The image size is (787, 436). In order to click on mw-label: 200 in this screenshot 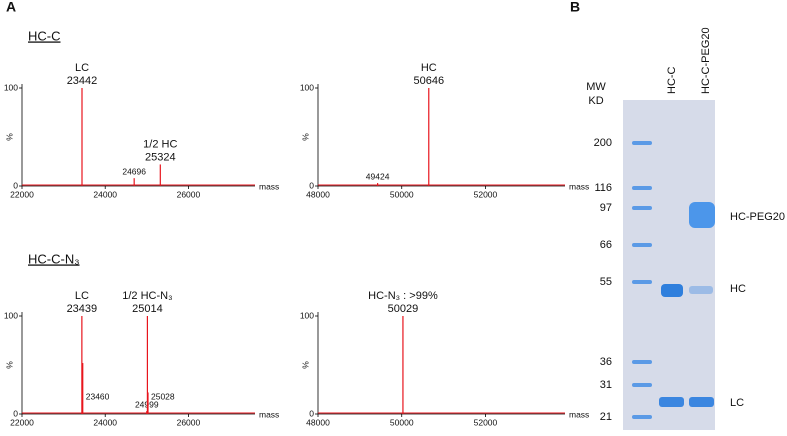, I will do `click(603, 143)`.